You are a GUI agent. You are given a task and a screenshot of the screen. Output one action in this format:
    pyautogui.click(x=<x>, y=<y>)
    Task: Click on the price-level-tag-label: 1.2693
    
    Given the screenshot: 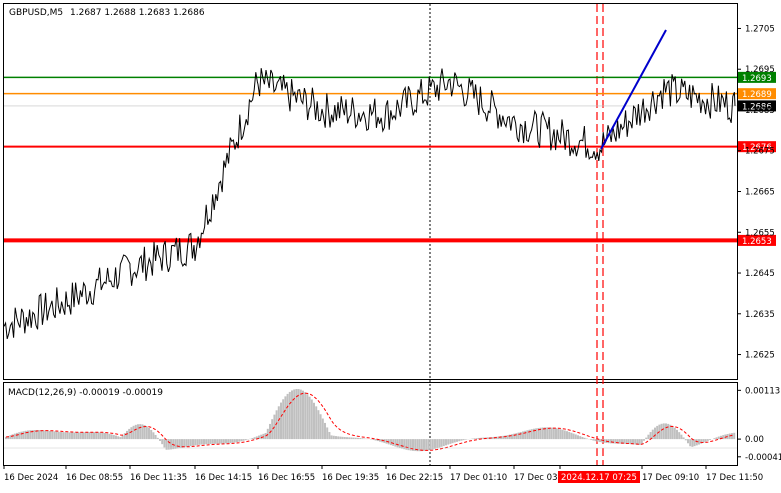 What is the action you would take?
    pyautogui.click(x=757, y=79)
    